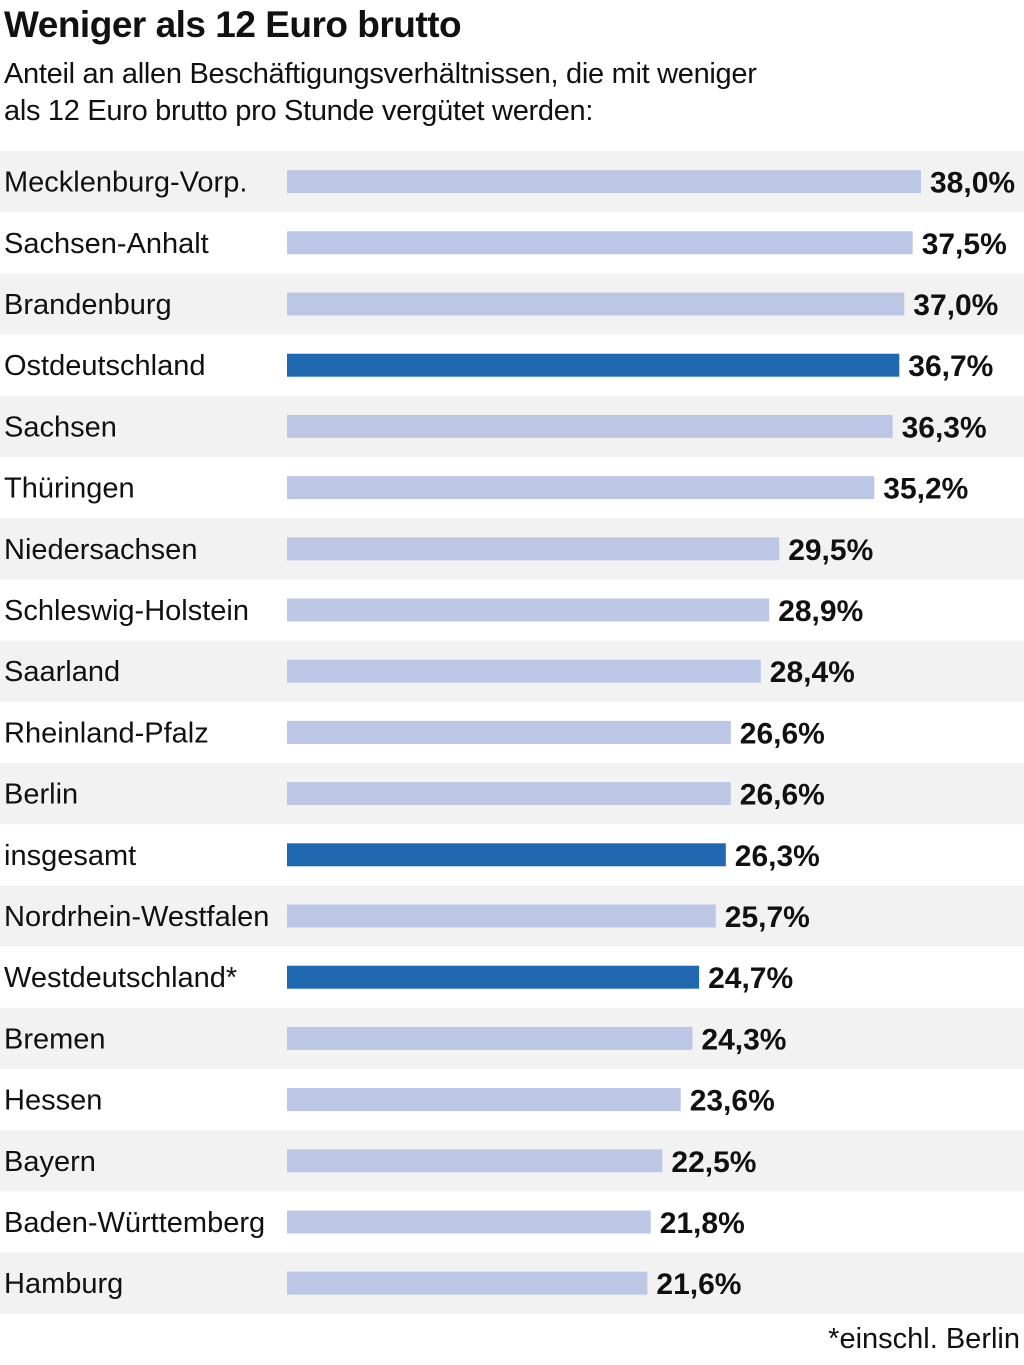 The width and height of the screenshot is (1024, 1365). What do you see at coordinates (782, 733) in the screenshot?
I see `value-label-rheinland-pfalz: 26,6%` at bounding box center [782, 733].